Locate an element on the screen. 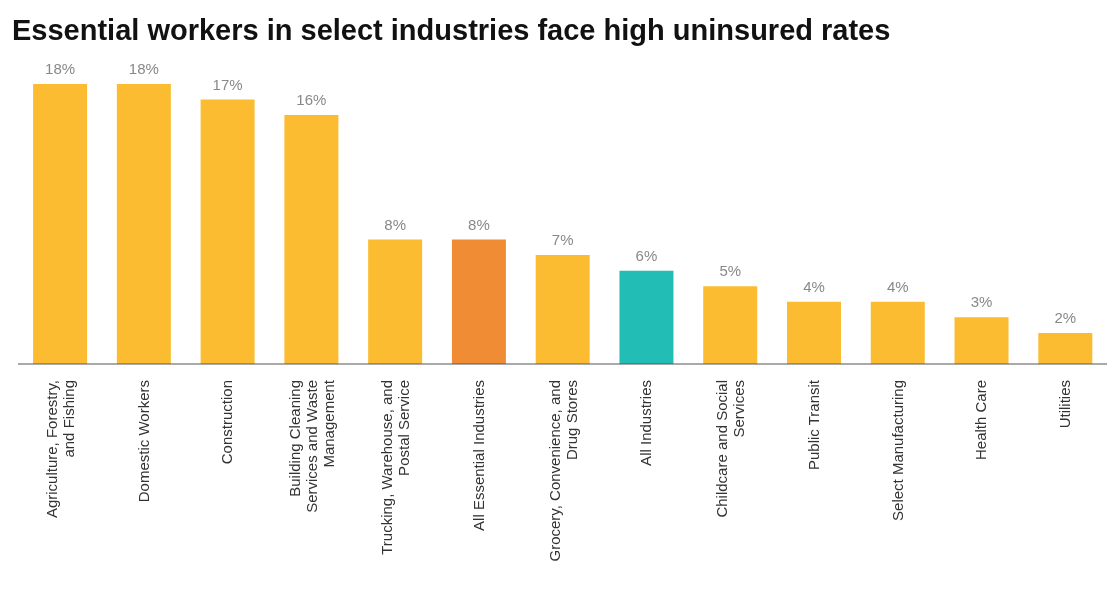 Image resolution: width=1107 pixels, height=599 pixels. x-tick-label: Grocery, Convenience, and Drug Stores is located at coordinates (562, 471).